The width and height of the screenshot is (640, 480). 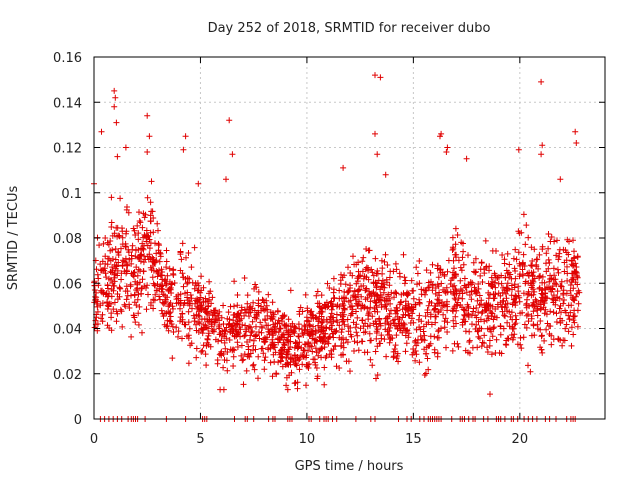 I want to click on y-axis-label: SRMTID / TECUs, so click(x=13, y=238).